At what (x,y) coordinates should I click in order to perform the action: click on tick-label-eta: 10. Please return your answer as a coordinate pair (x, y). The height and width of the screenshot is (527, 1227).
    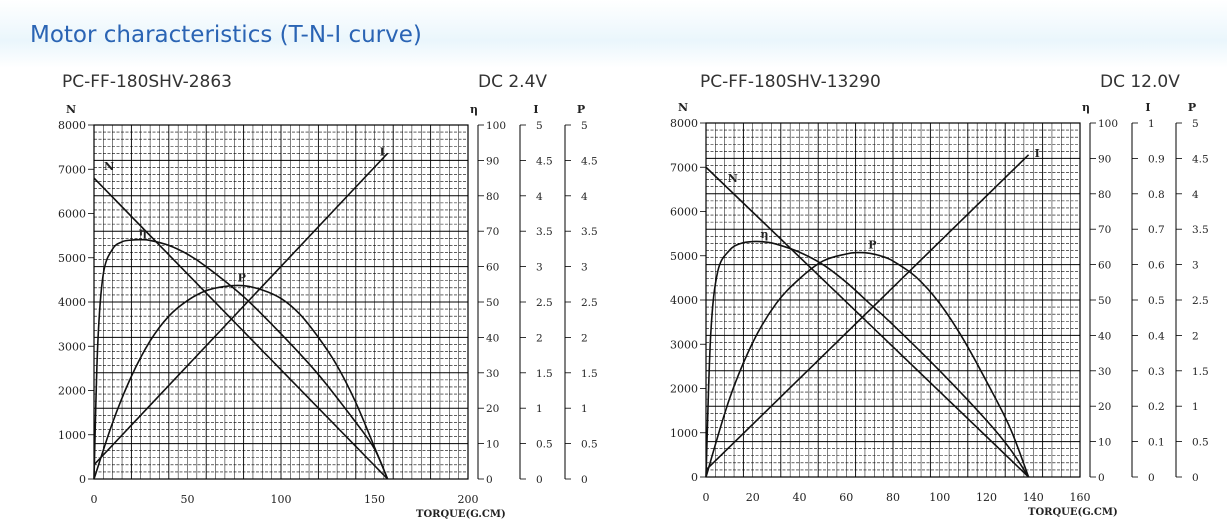
    Looking at the image, I should click on (492, 445).